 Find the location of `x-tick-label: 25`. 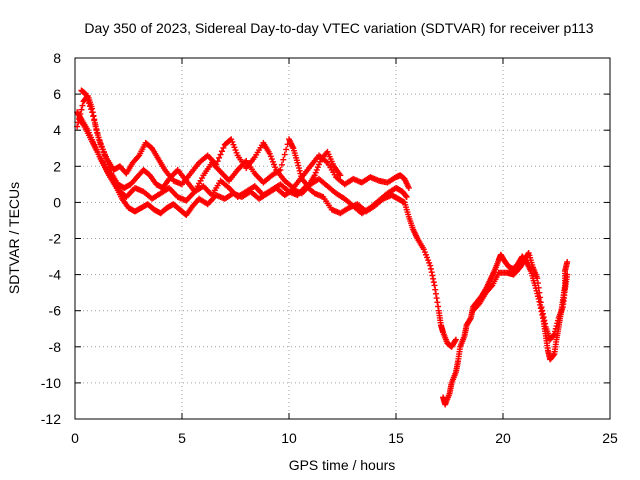

x-tick-label: 25 is located at coordinates (610, 438).